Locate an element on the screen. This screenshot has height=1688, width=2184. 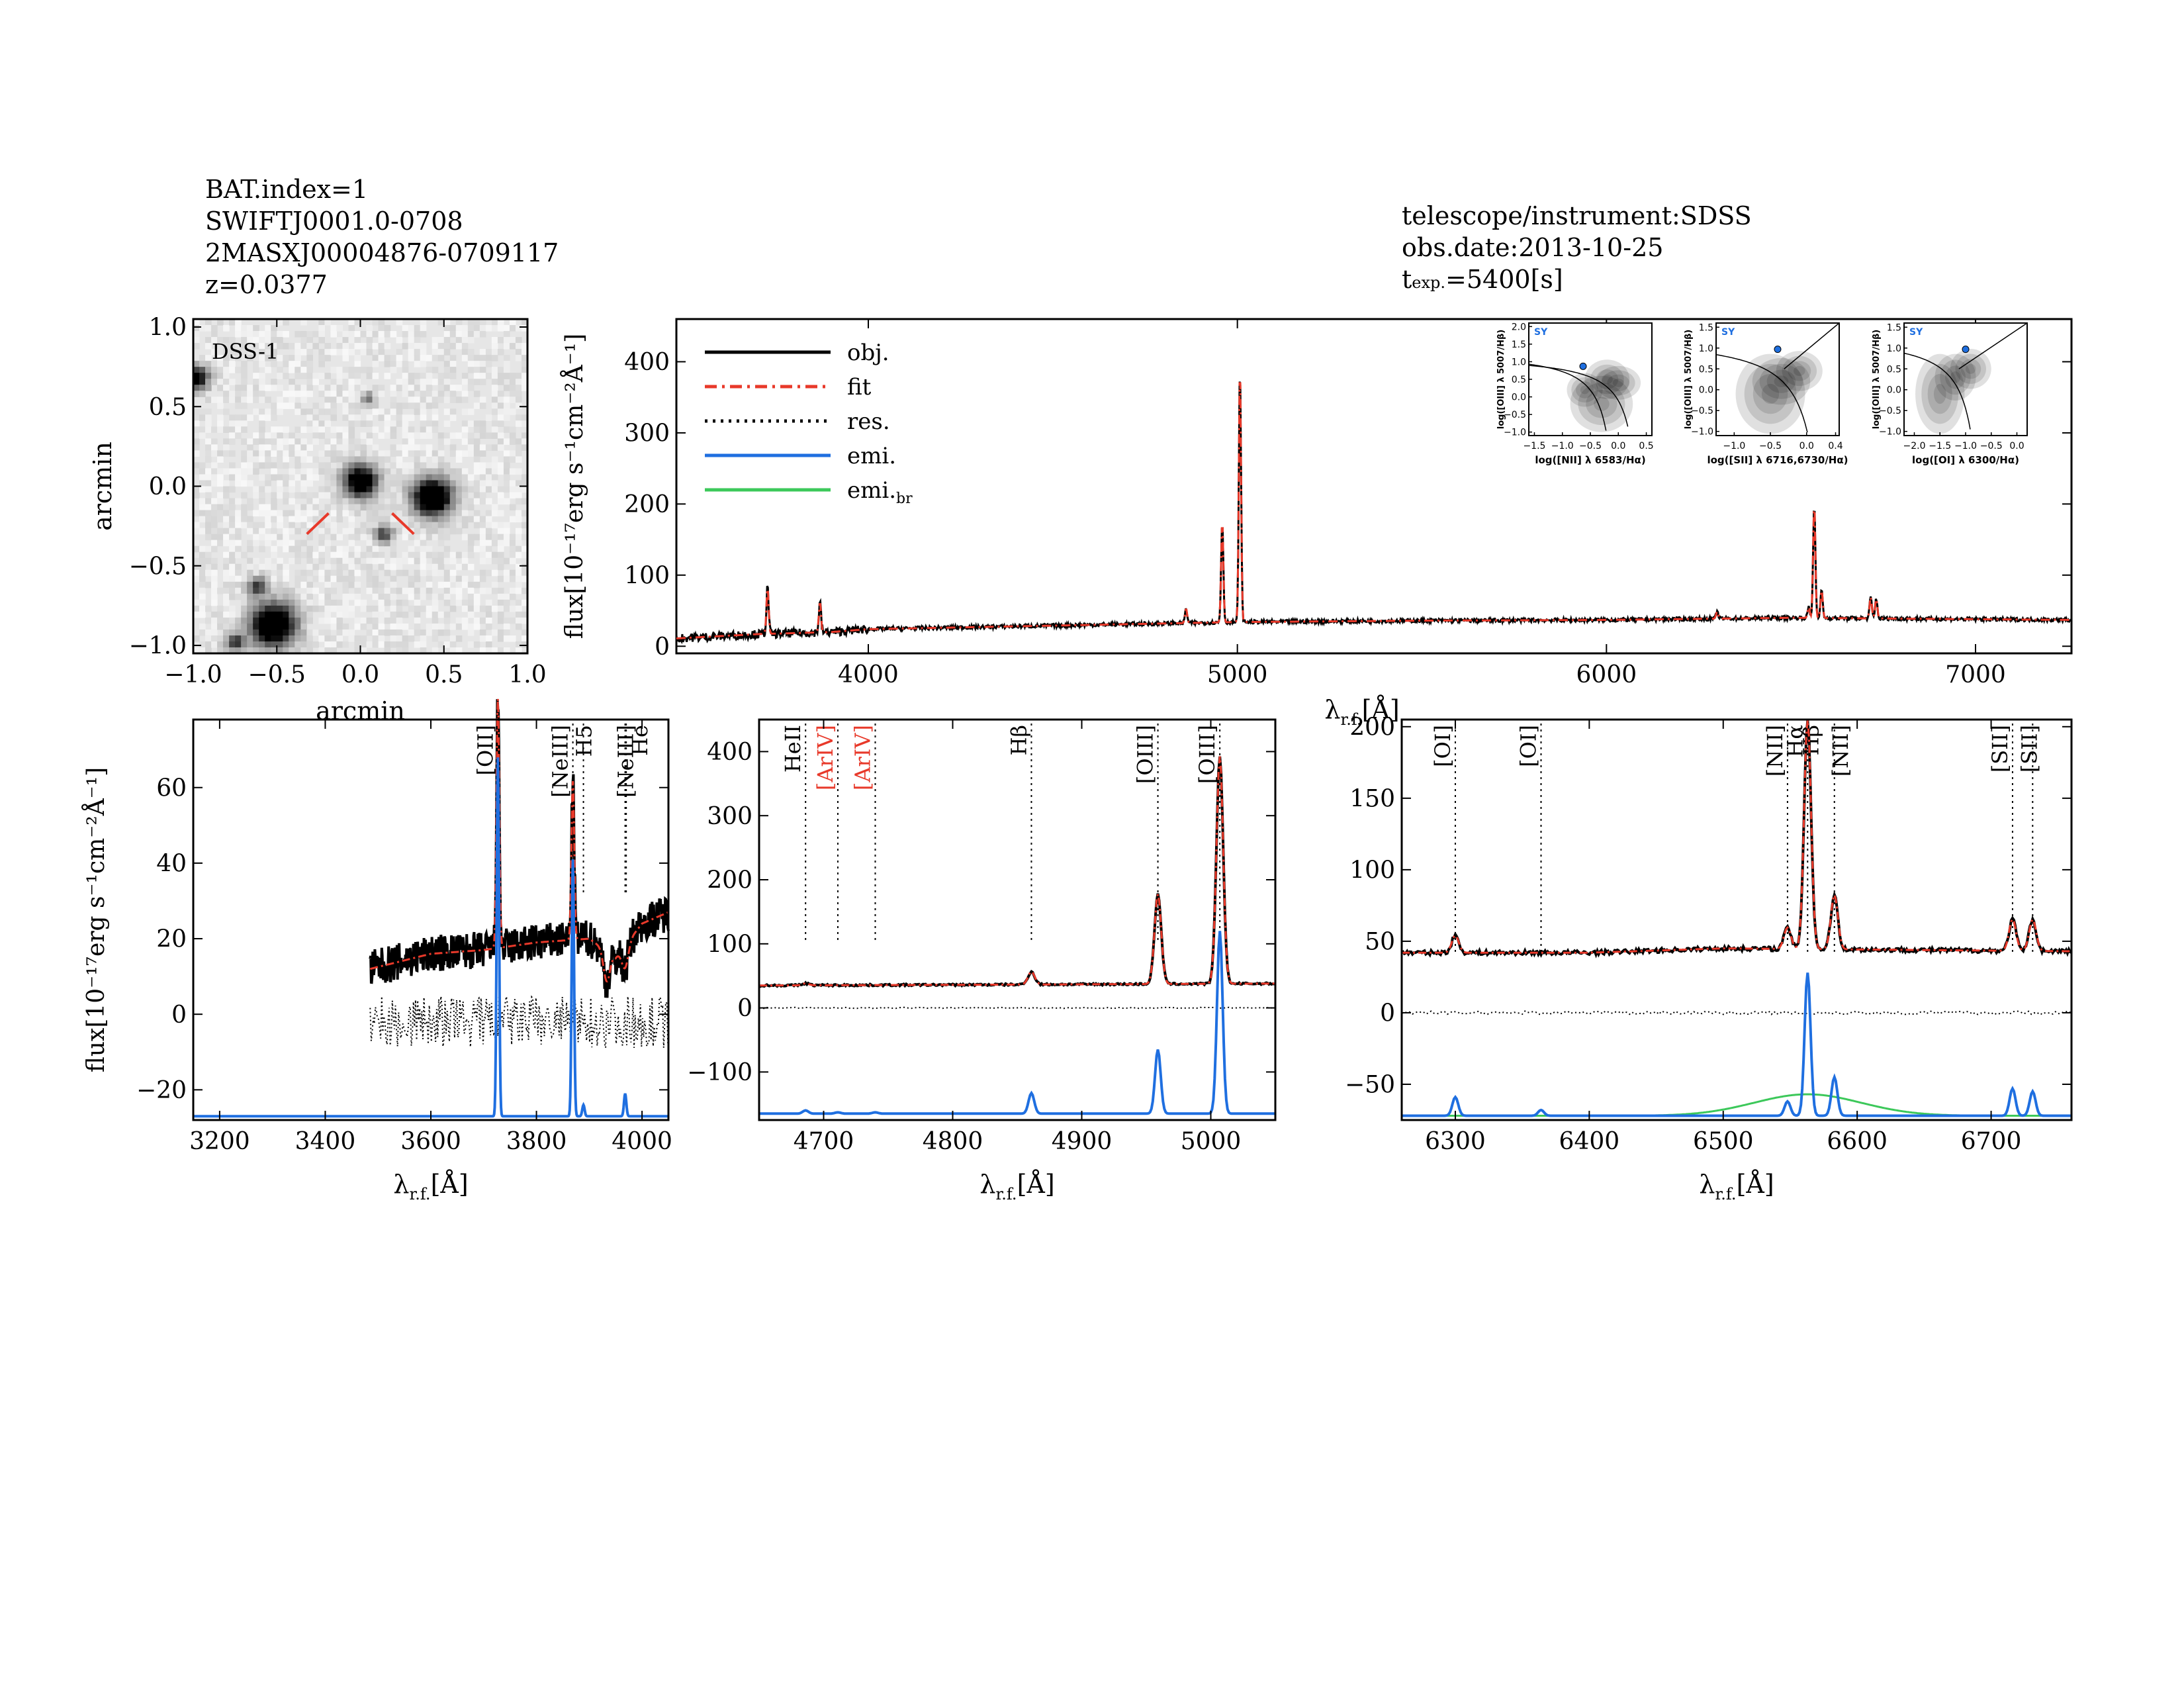
zoom_ha-xtick-label: 6700 is located at coordinates (1991, 1141).